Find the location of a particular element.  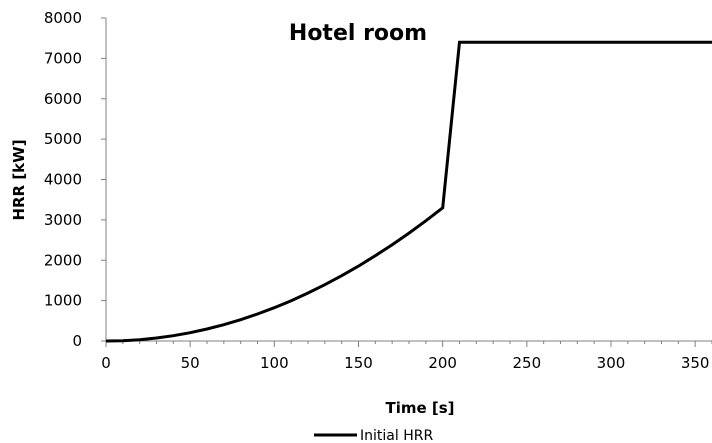

chart-title: Hotel room is located at coordinates (358, 33).